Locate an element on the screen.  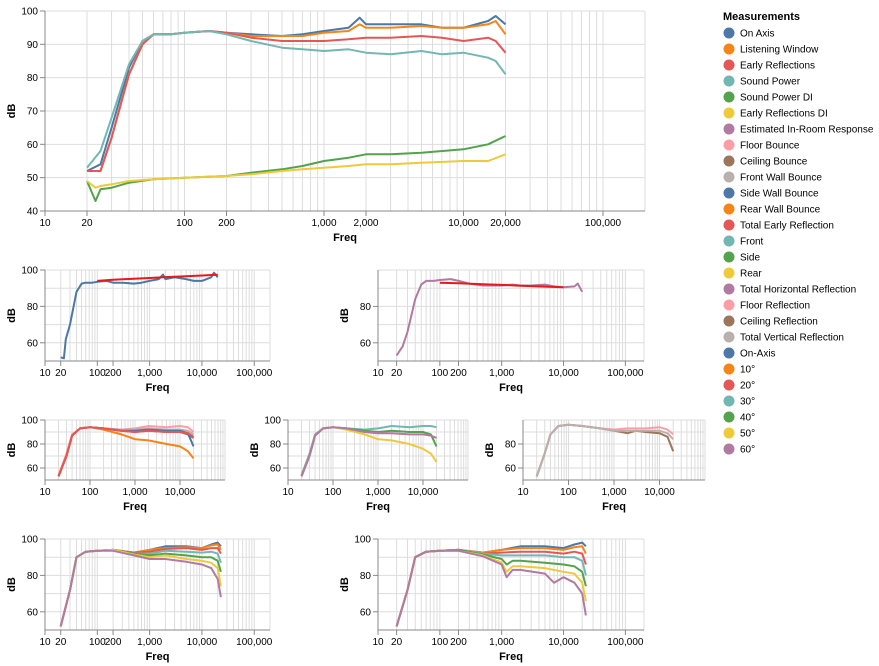
legend-item: On-Axis is located at coordinates (749, 353).